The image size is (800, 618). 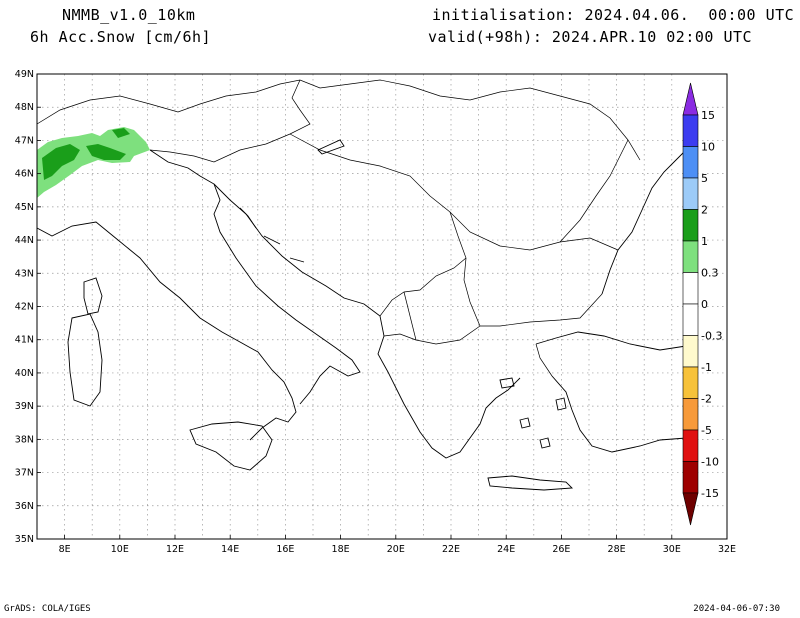 What do you see at coordinates (24, 107) in the screenshot?
I see `lat-tick-label: 48N` at bounding box center [24, 107].